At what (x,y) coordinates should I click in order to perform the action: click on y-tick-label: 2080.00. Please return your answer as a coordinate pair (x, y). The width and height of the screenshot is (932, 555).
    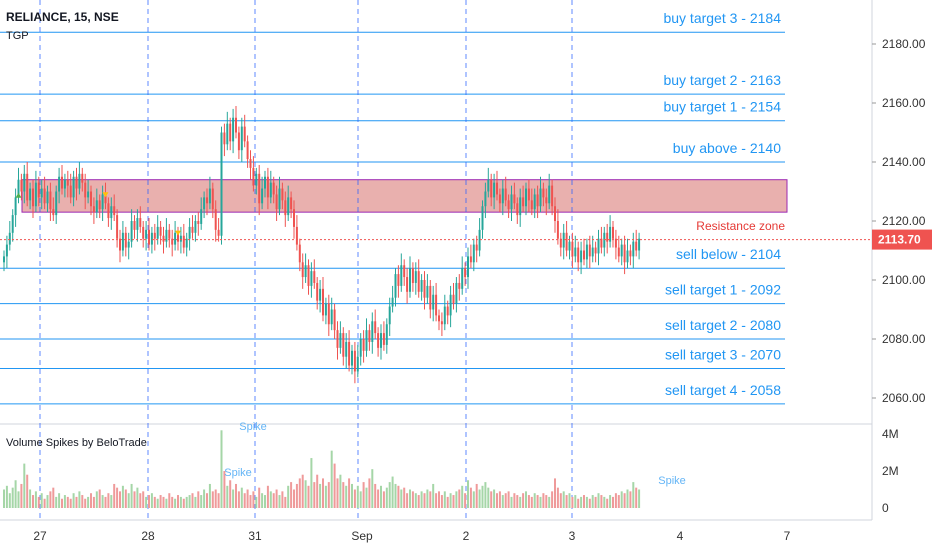
    Looking at the image, I should click on (904, 339).